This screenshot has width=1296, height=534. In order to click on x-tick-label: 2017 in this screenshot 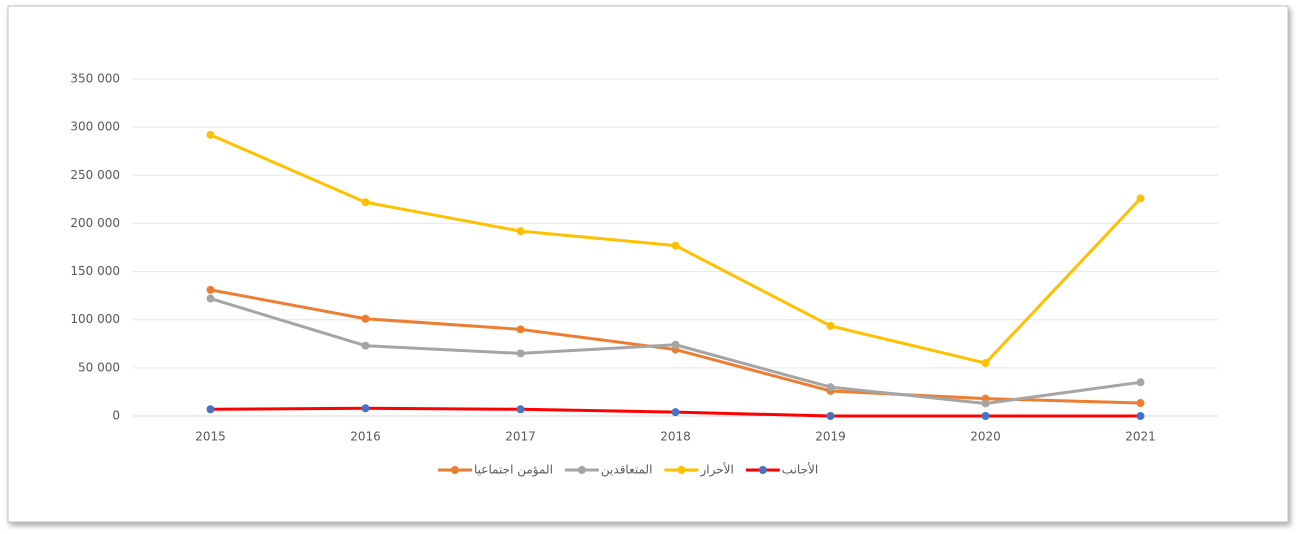, I will do `click(520, 437)`.